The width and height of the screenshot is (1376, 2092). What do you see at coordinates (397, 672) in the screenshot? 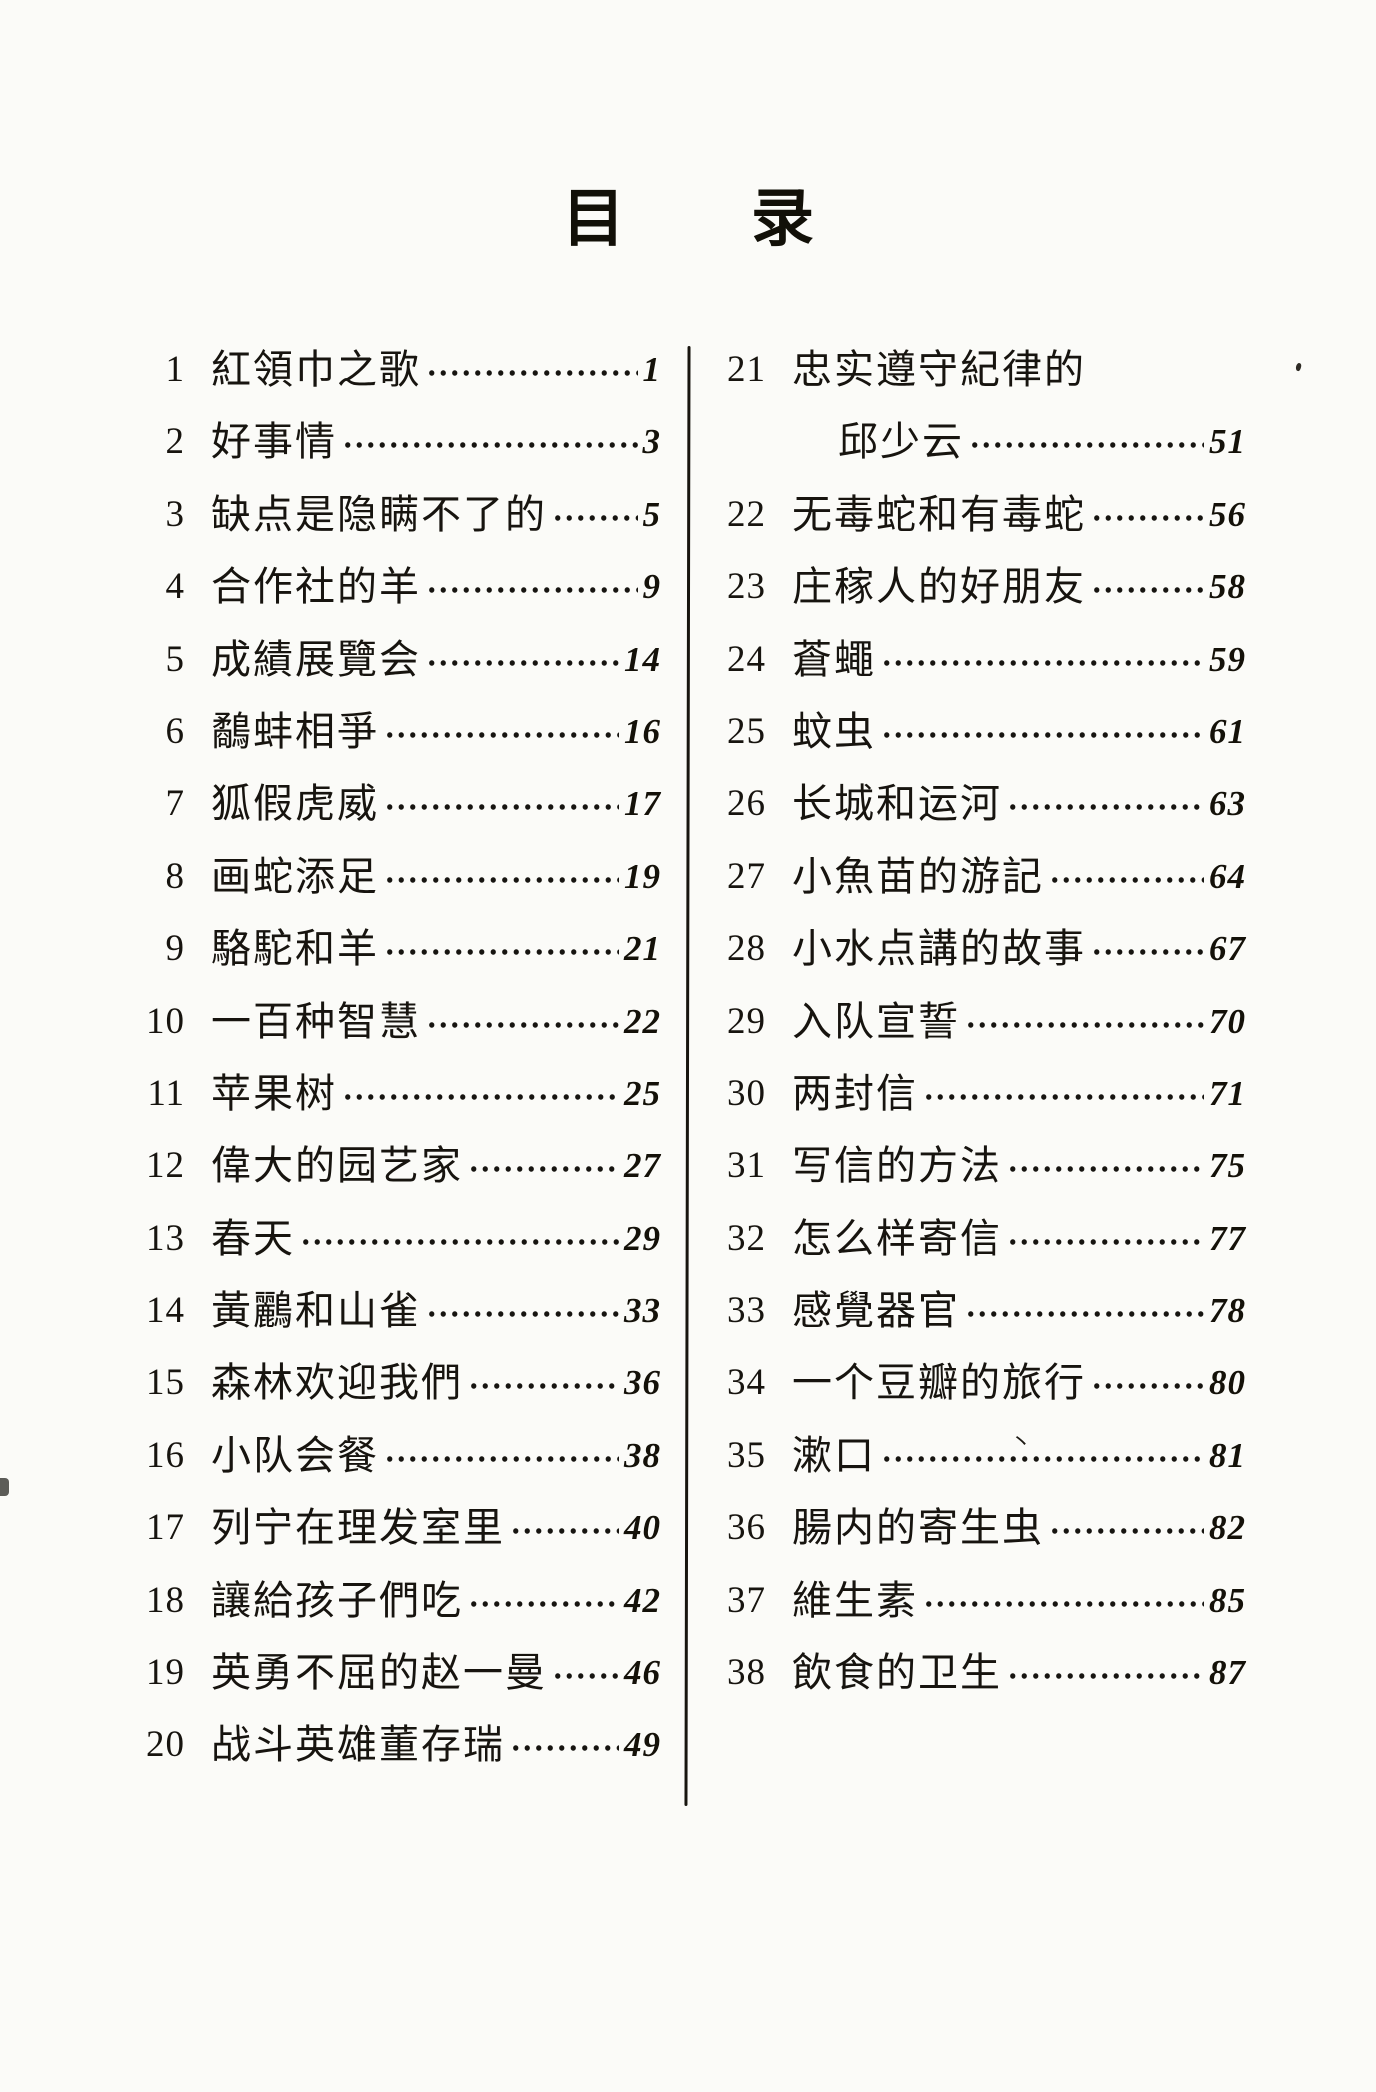
I see `toc-entry-row: 5 成績展覽会 14` at bounding box center [397, 672].